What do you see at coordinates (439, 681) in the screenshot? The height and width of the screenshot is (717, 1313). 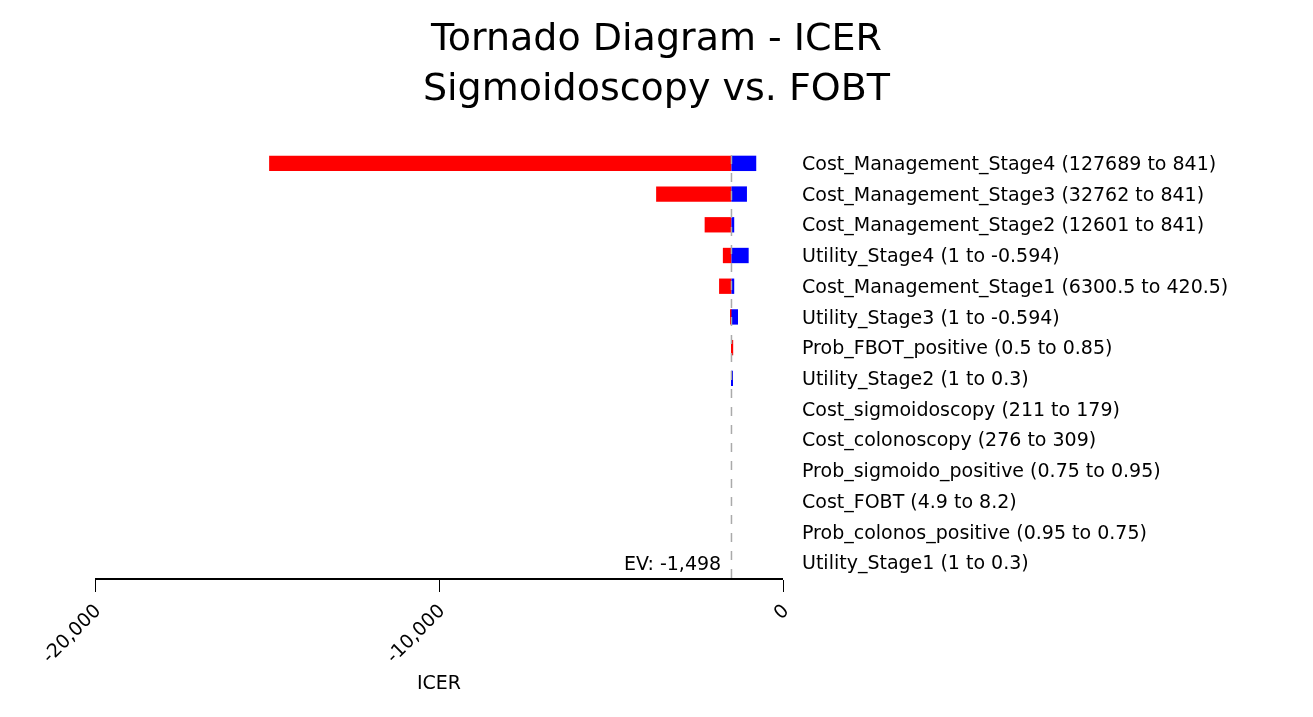 I see `x-axis-title: ICER` at bounding box center [439, 681].